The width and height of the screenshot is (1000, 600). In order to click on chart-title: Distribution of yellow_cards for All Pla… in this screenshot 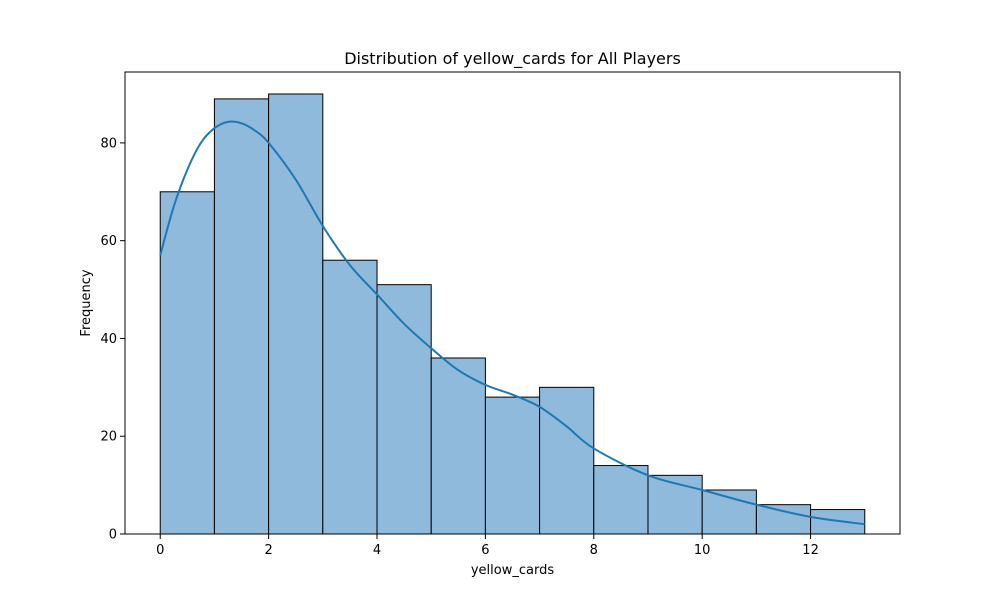, I will do `click(512, 59)`.